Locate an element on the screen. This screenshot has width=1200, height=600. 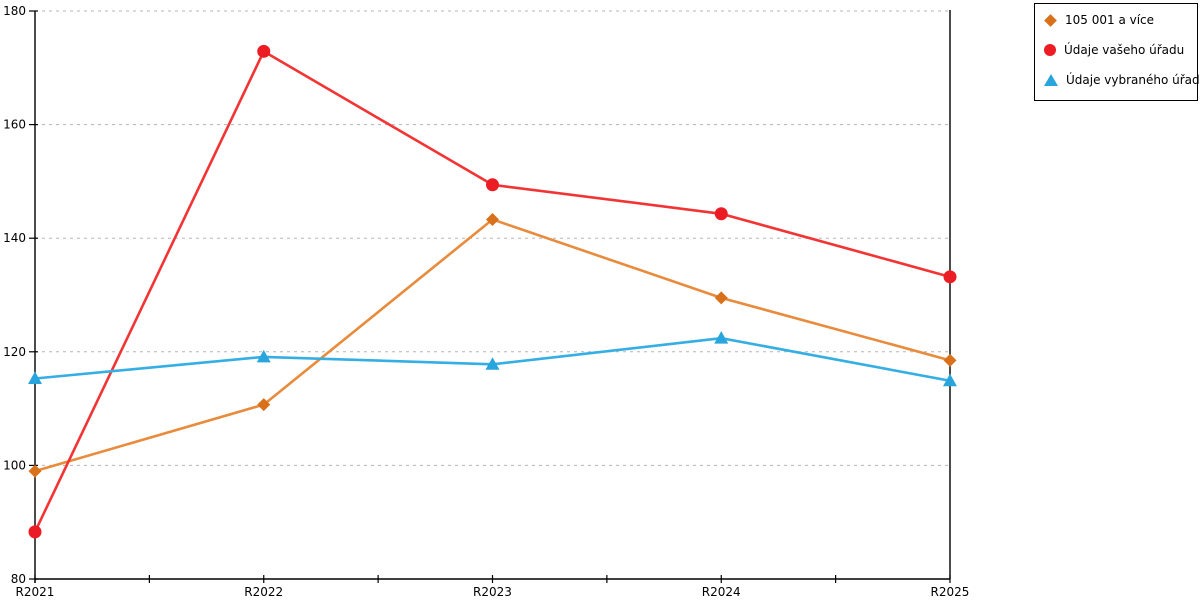
svg-text: 180 is located at coordinates (14, 11).